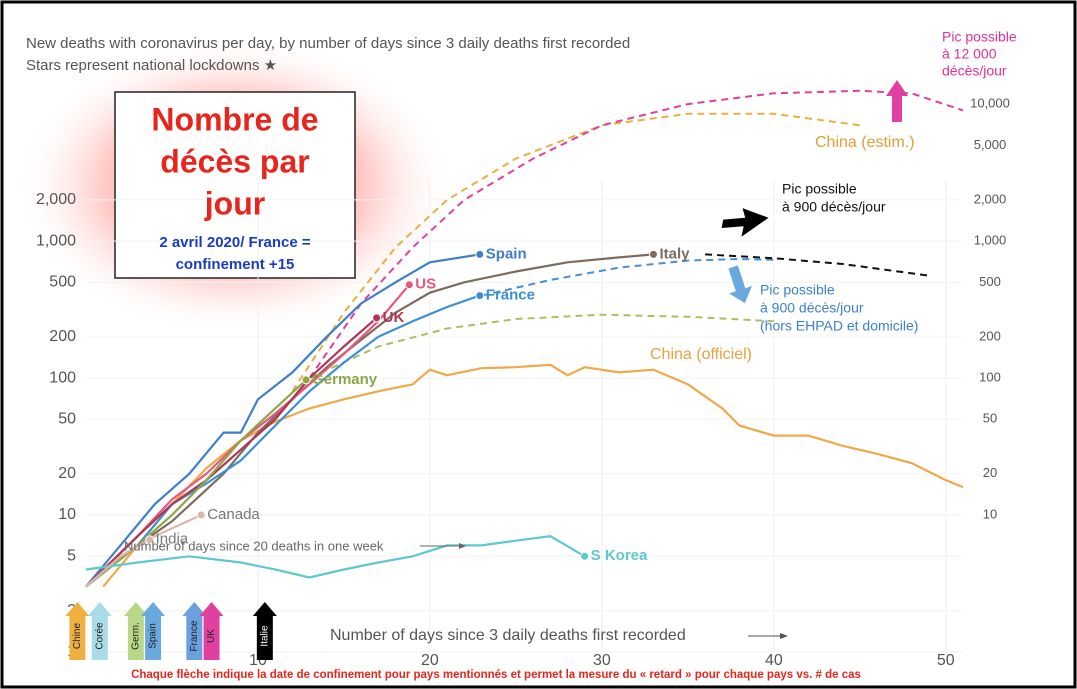 The height and width of the screenshot is (689, 1077). I want to click on series-label: Canada, so click(233, 514).